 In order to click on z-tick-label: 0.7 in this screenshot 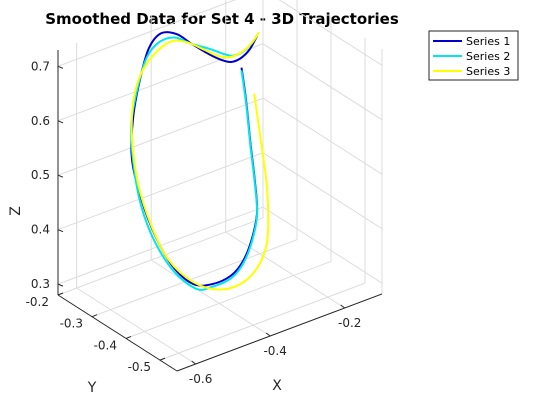, I will do `click(40, 66)`.